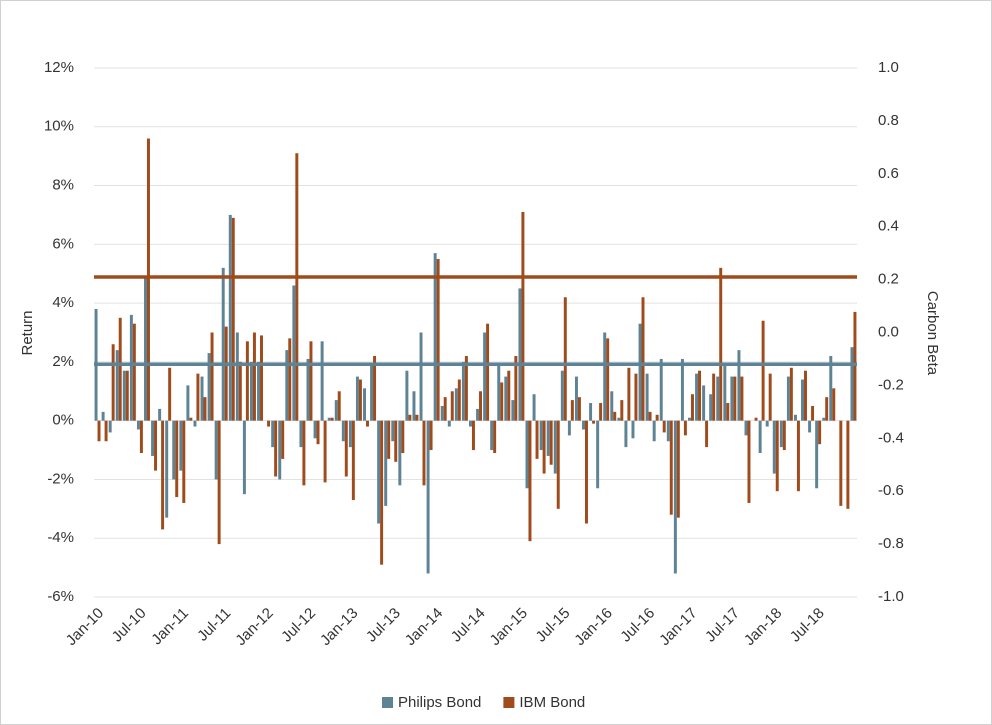 The width and height of the screenshot is (992, 725). What do you see at coordinates (439, 702) in the screenshot?
I see `legend-label: Philips Bond` at bounding box center [439, 702].